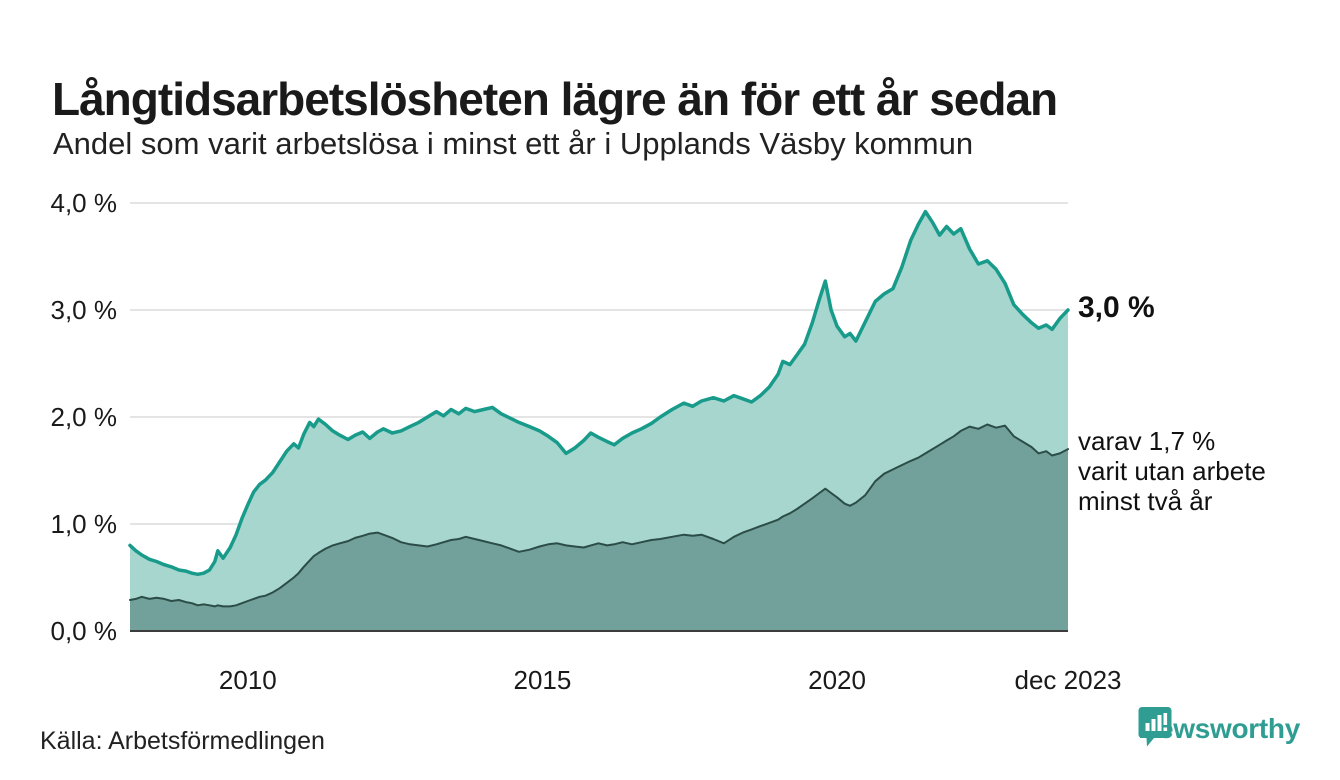 The height and width of the screenshot is (780, 1340). Describe the element at coordinates (1145, 501) in the screenshot. I see `secondary-value-line3: minst två år` at that location.